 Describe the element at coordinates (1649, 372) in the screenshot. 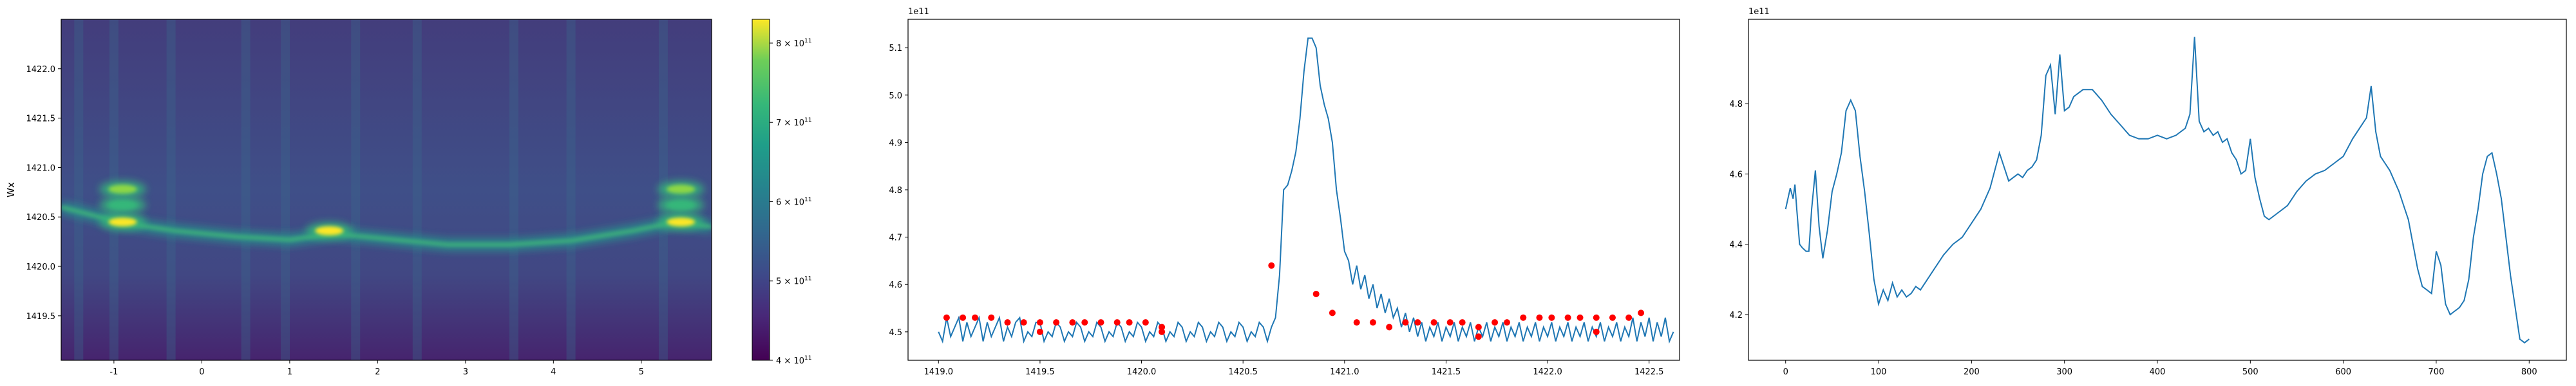

I see `xtick-label: 1422.5` at that location.